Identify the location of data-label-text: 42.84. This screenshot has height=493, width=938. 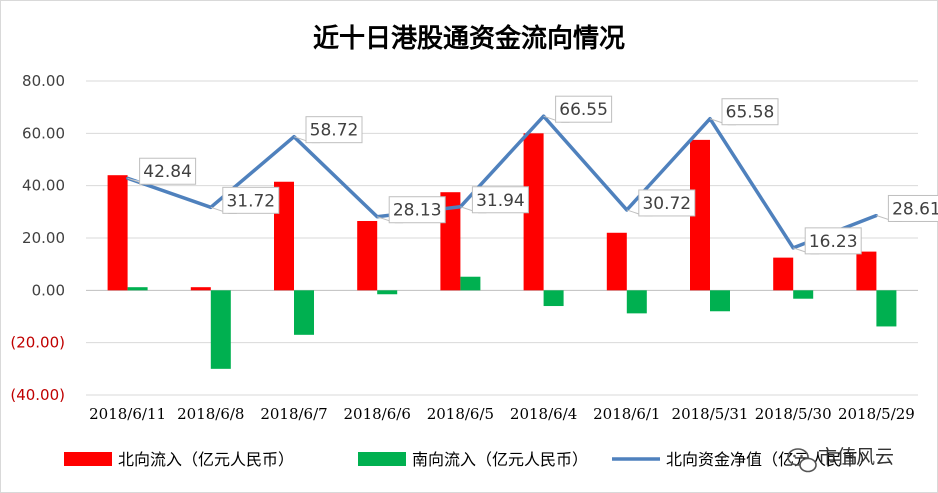
(167, 172).